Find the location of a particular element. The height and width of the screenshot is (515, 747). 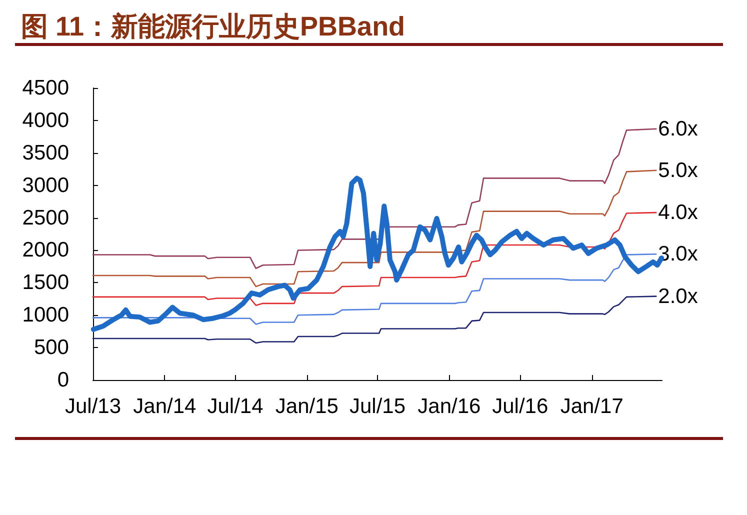

y-tick-label: 1000 is located at coordinates (45, 315).